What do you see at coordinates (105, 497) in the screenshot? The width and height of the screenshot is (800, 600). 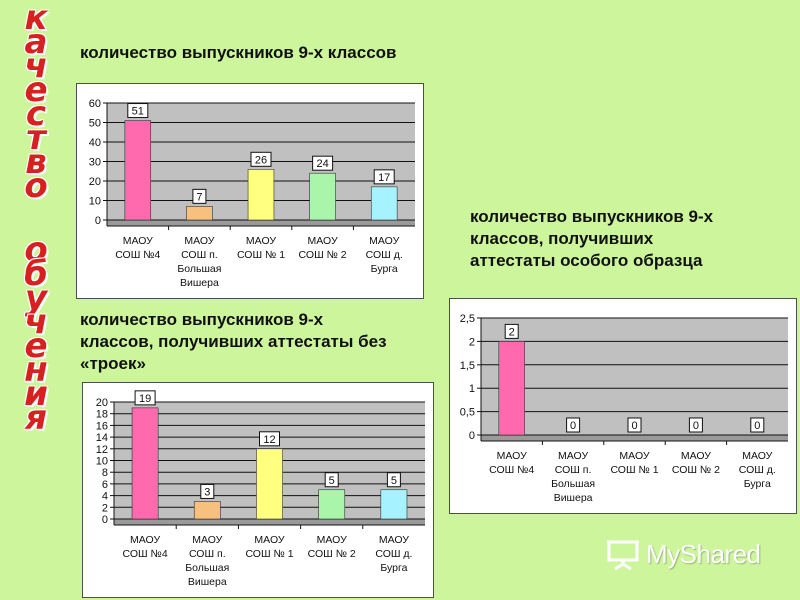 I see `y-tick-label: 4` at bounding box center [105, 497].